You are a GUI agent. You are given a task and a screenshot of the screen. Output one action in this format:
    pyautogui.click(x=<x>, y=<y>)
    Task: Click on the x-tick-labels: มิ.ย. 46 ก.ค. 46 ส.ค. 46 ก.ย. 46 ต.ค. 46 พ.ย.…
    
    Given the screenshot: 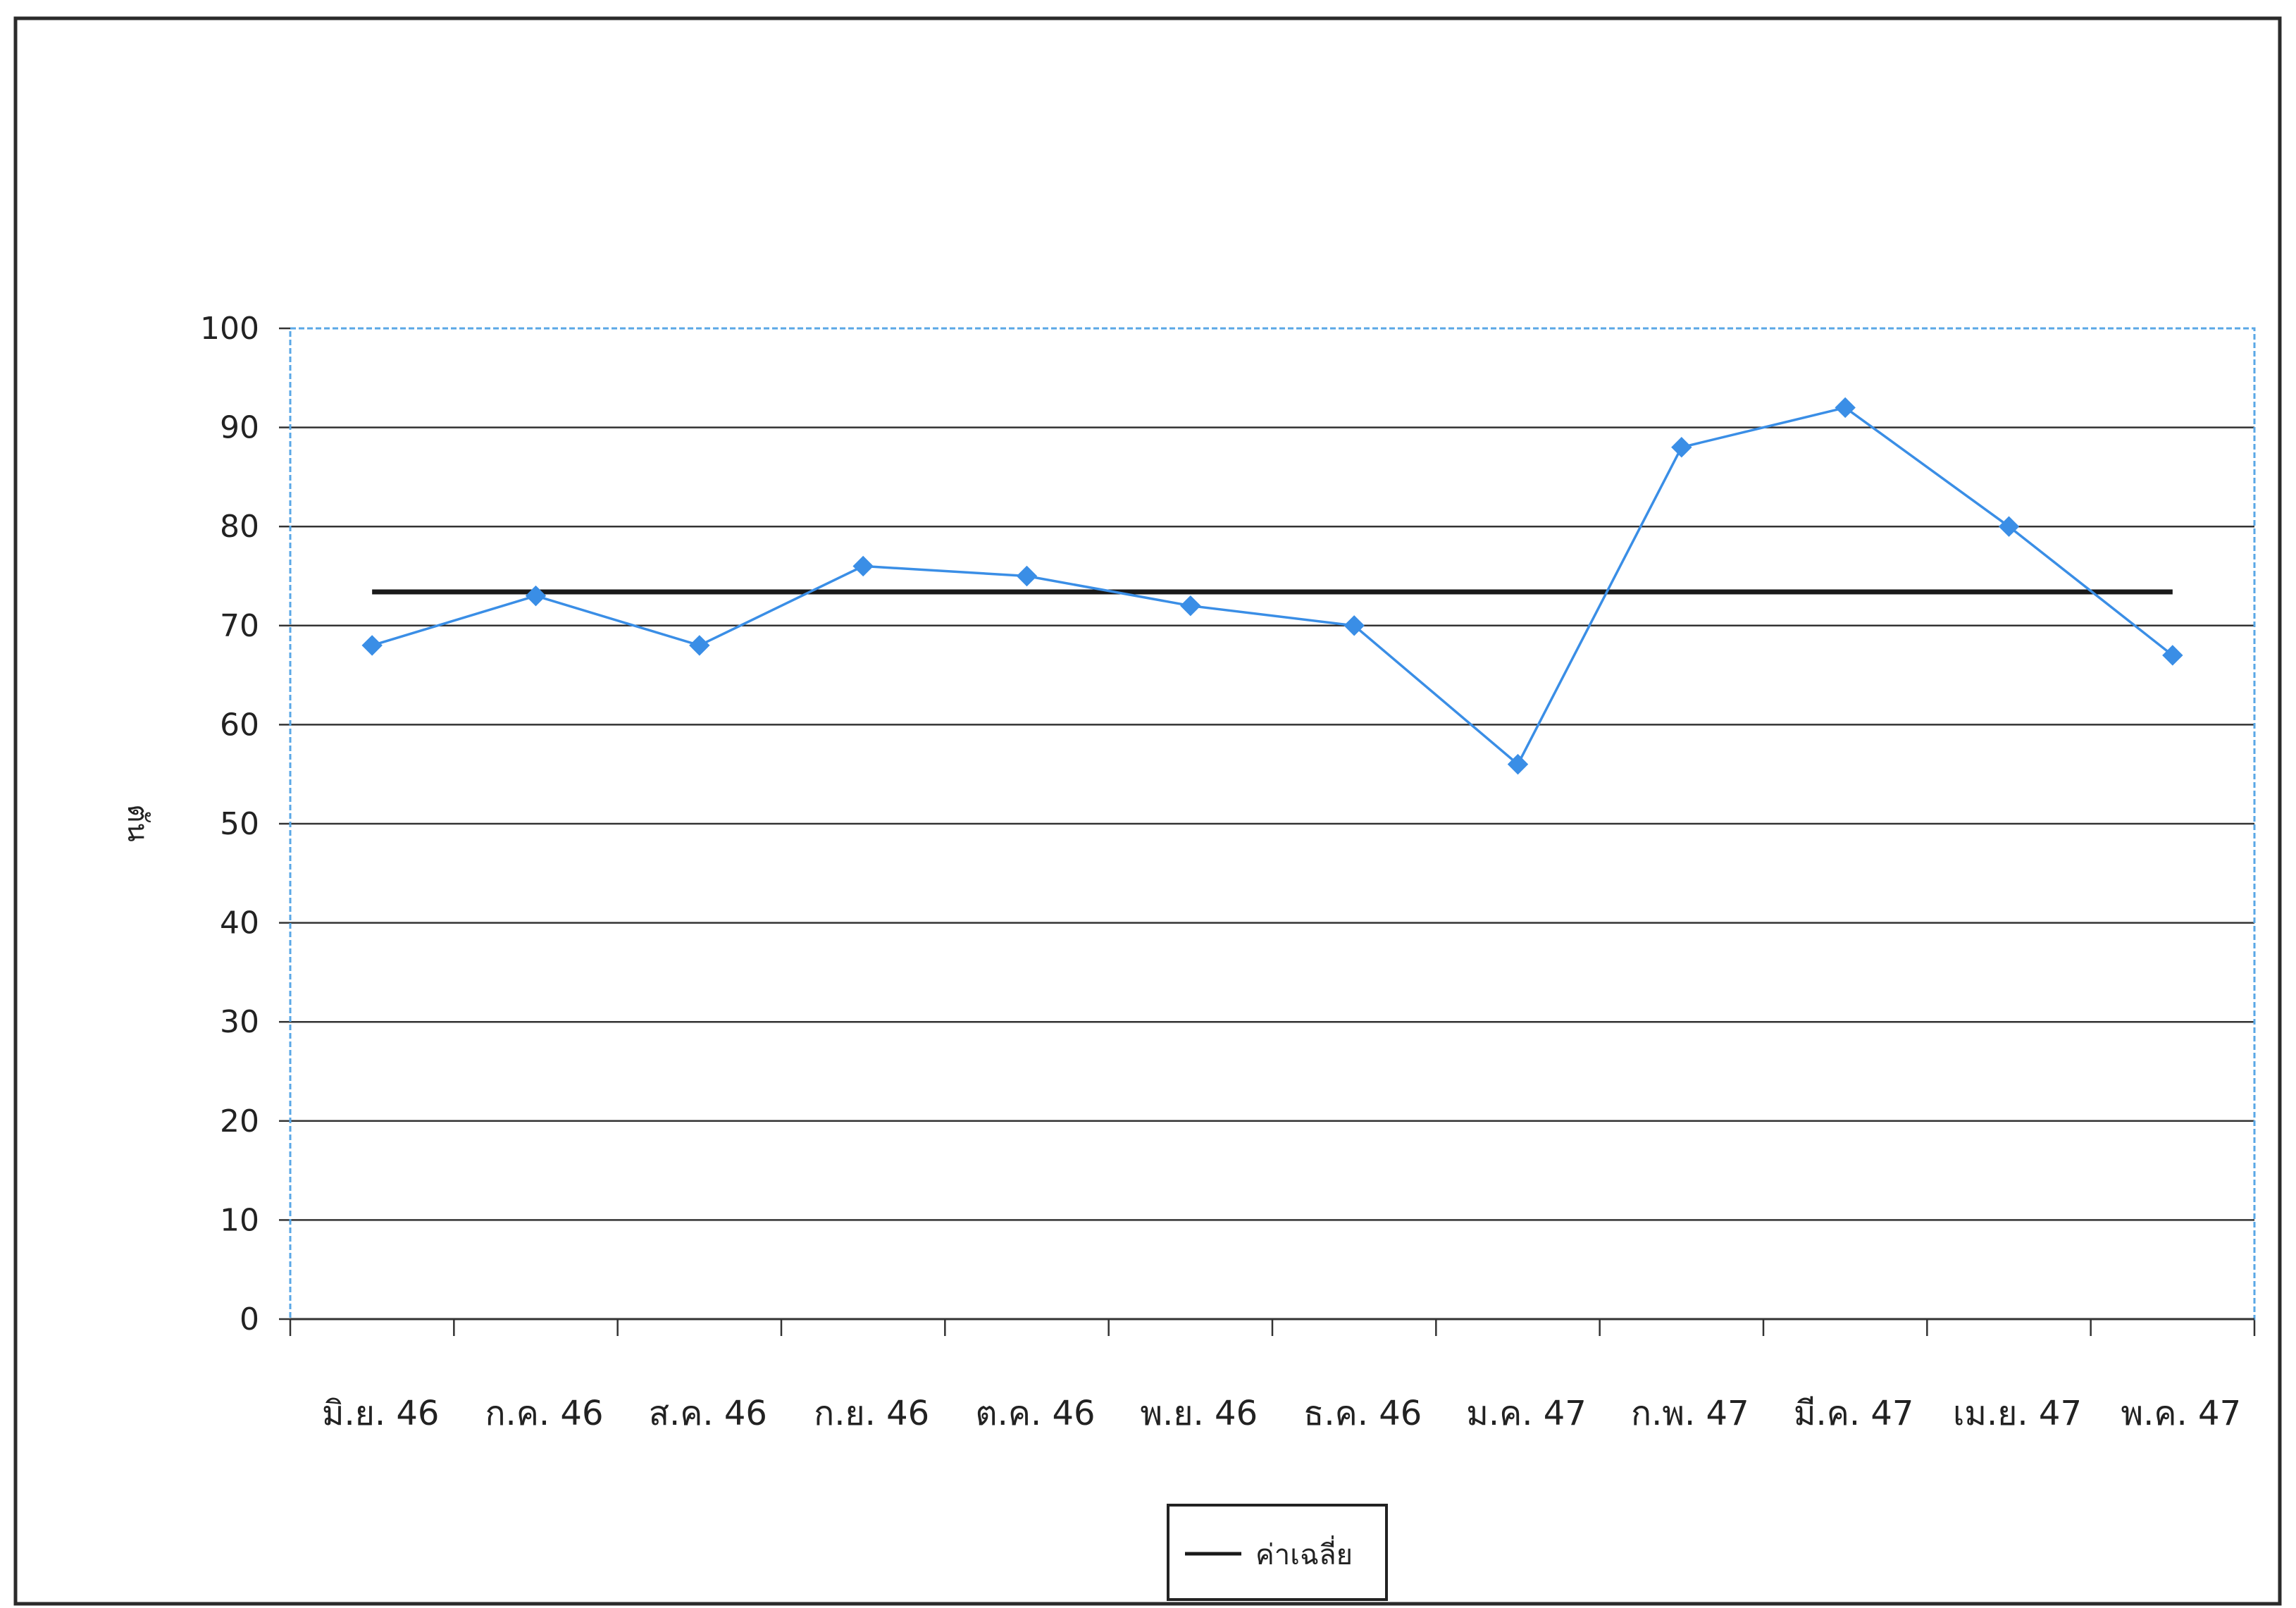 What is the action you would take?
    pyautogui.click(x=1281, y=1413)
    